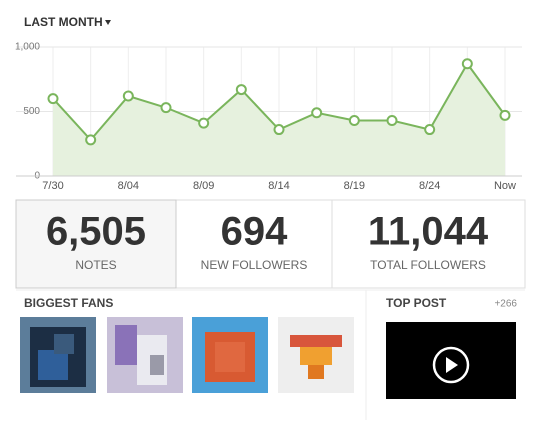 The image size is (540, 425). What do you see at coordinates (31, 111) in the screenshot?
I see `y-tick-label: 500` at bounding box center [31, 111].